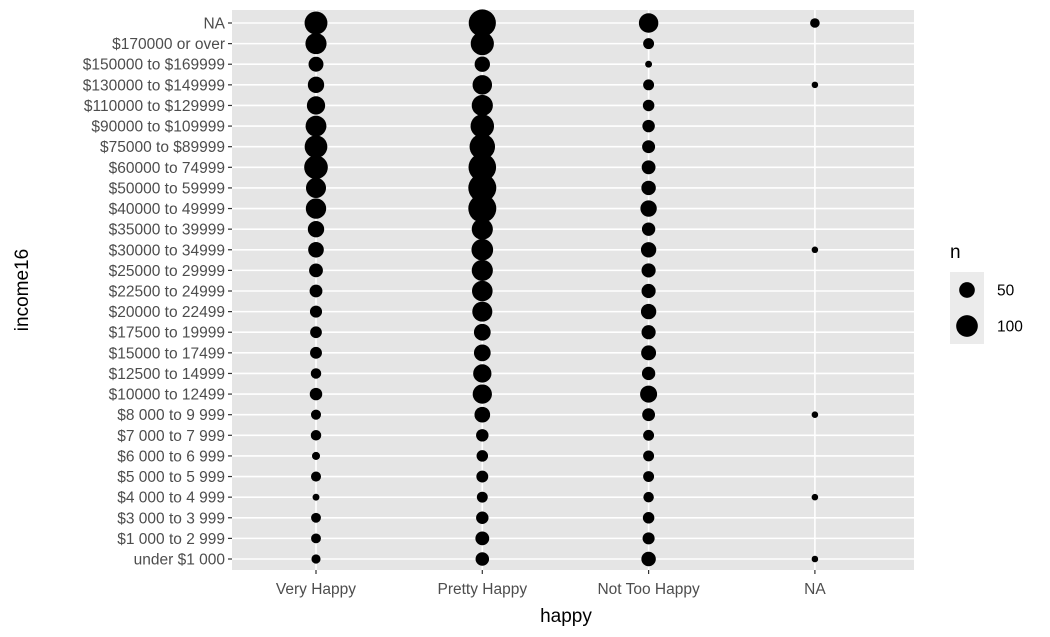  Describe the element at coordinates (955, 252) in the screenshot. I see `legend-title: n` at that location.